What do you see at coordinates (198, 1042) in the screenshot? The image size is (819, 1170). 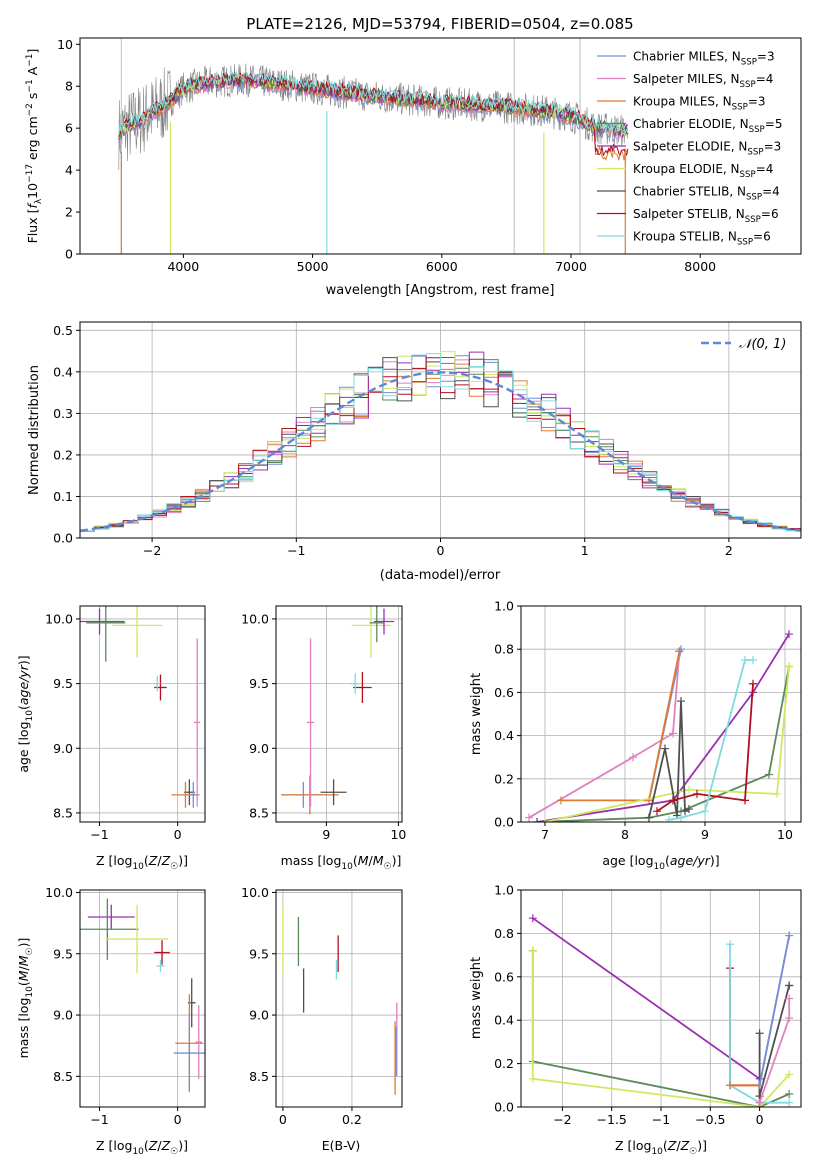 I see `point-salpeter-miles` at bounding box center [198, 1042].